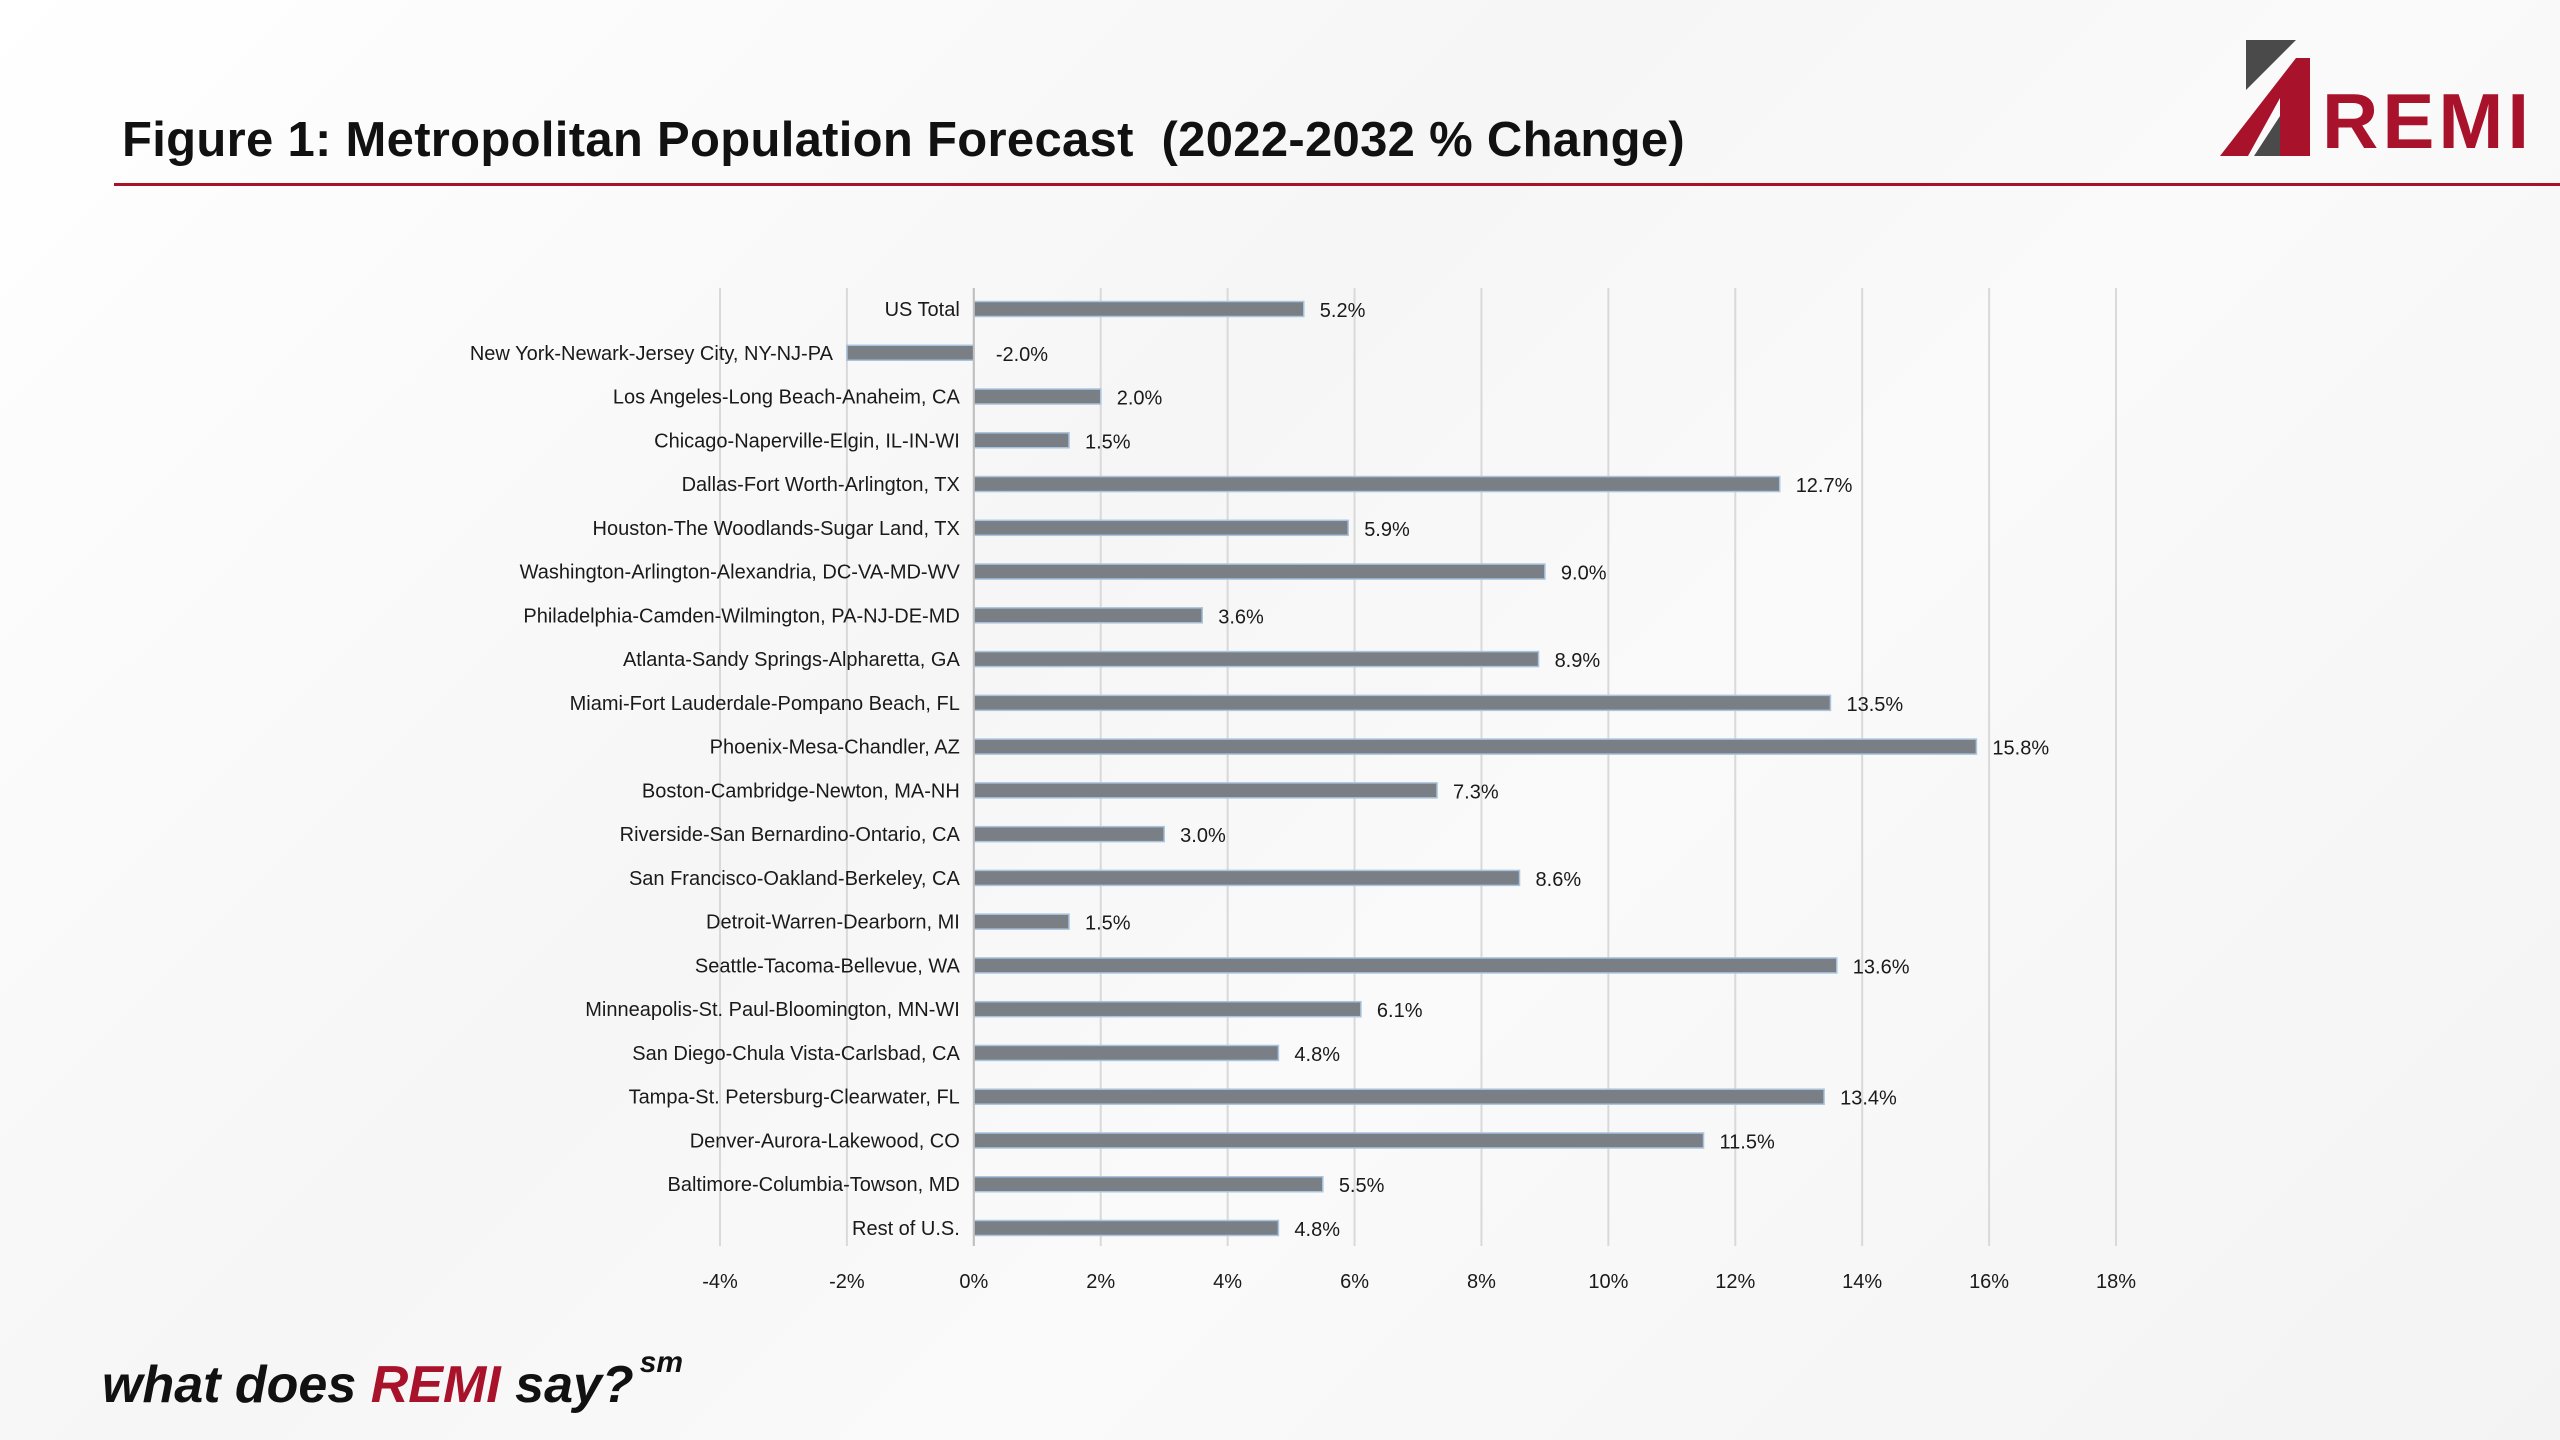  What do you see at coordinates (661, 1362) in the screenshot?
I see `tagline-service-mark: sm` at bounding box center [661, 1362].